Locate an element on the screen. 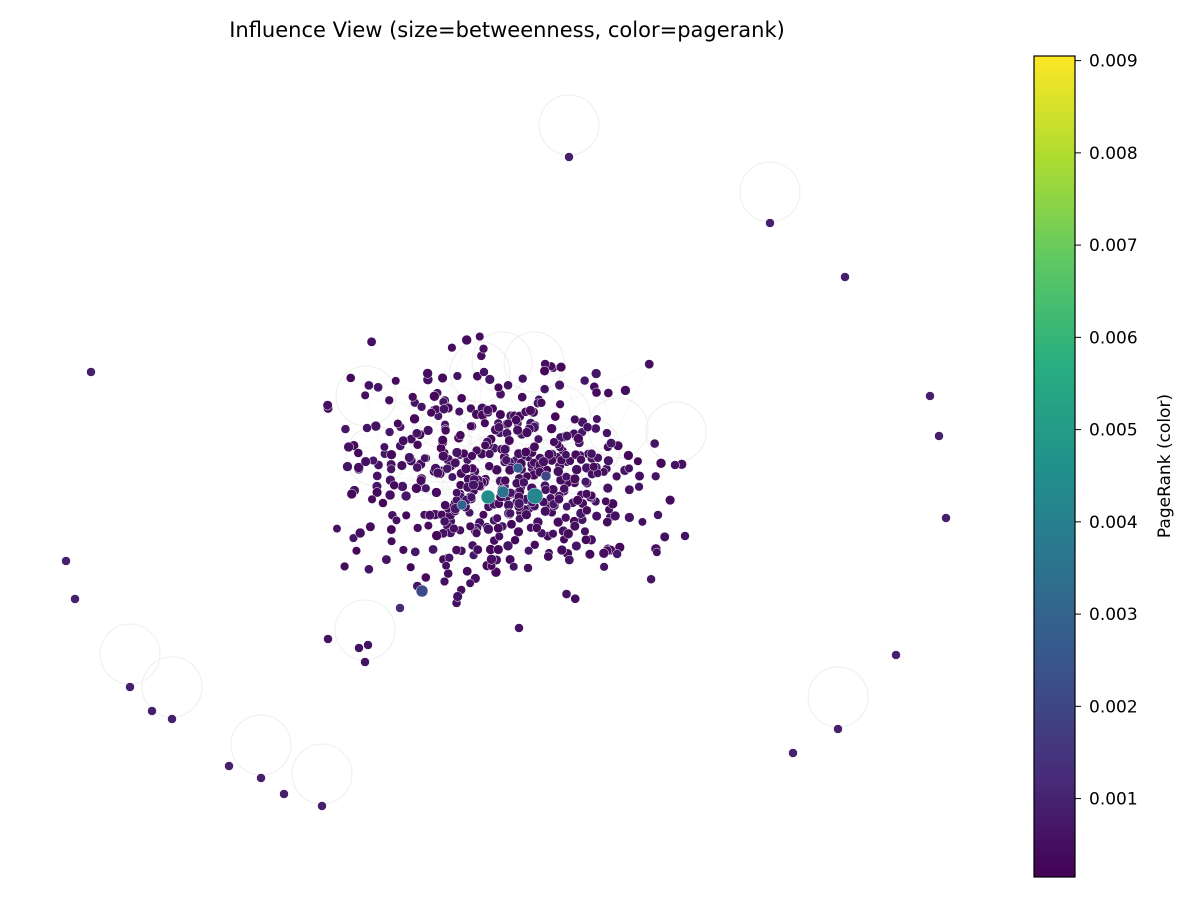 The width and height of the screenshot is (1200, 900). colorbar-tick-label: 0.008 is located at coordinates (1113, 154).